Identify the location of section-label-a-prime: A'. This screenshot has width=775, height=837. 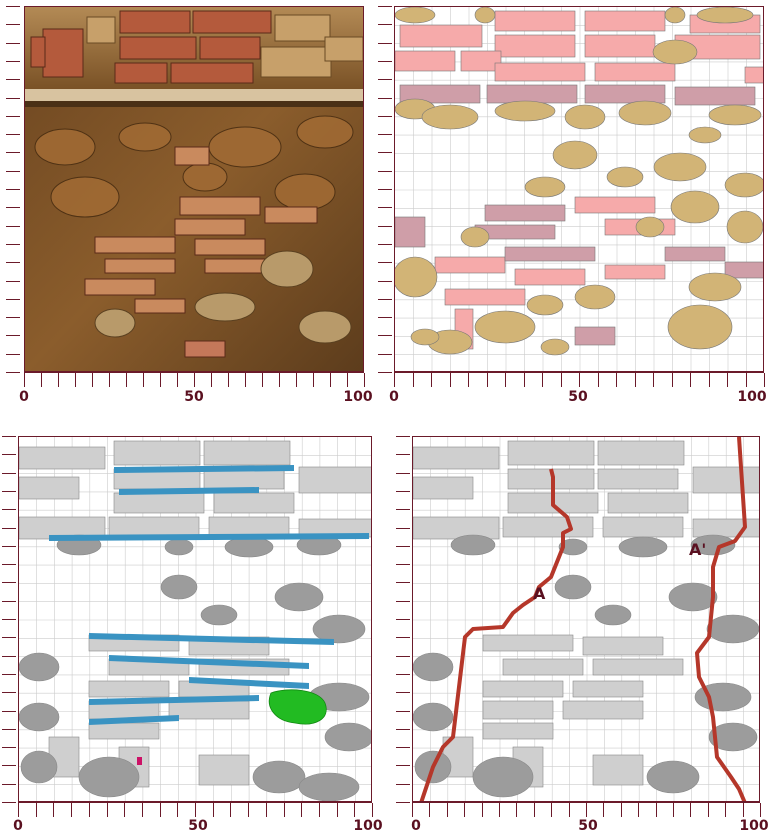
(697, 549).